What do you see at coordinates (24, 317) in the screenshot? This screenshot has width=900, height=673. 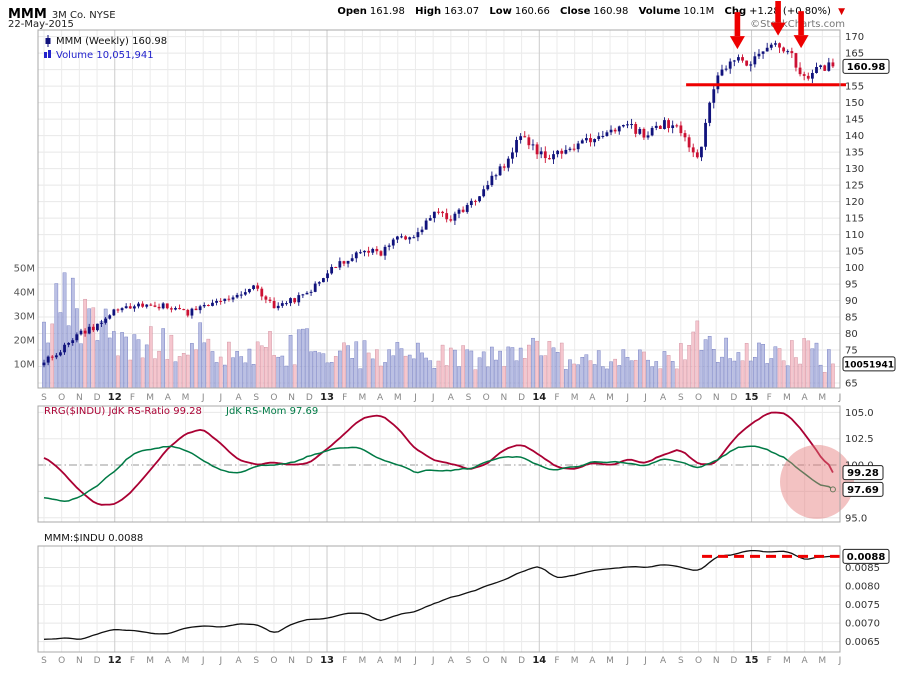 I see `svg-text: 30M` at bounding box center [24, 317].